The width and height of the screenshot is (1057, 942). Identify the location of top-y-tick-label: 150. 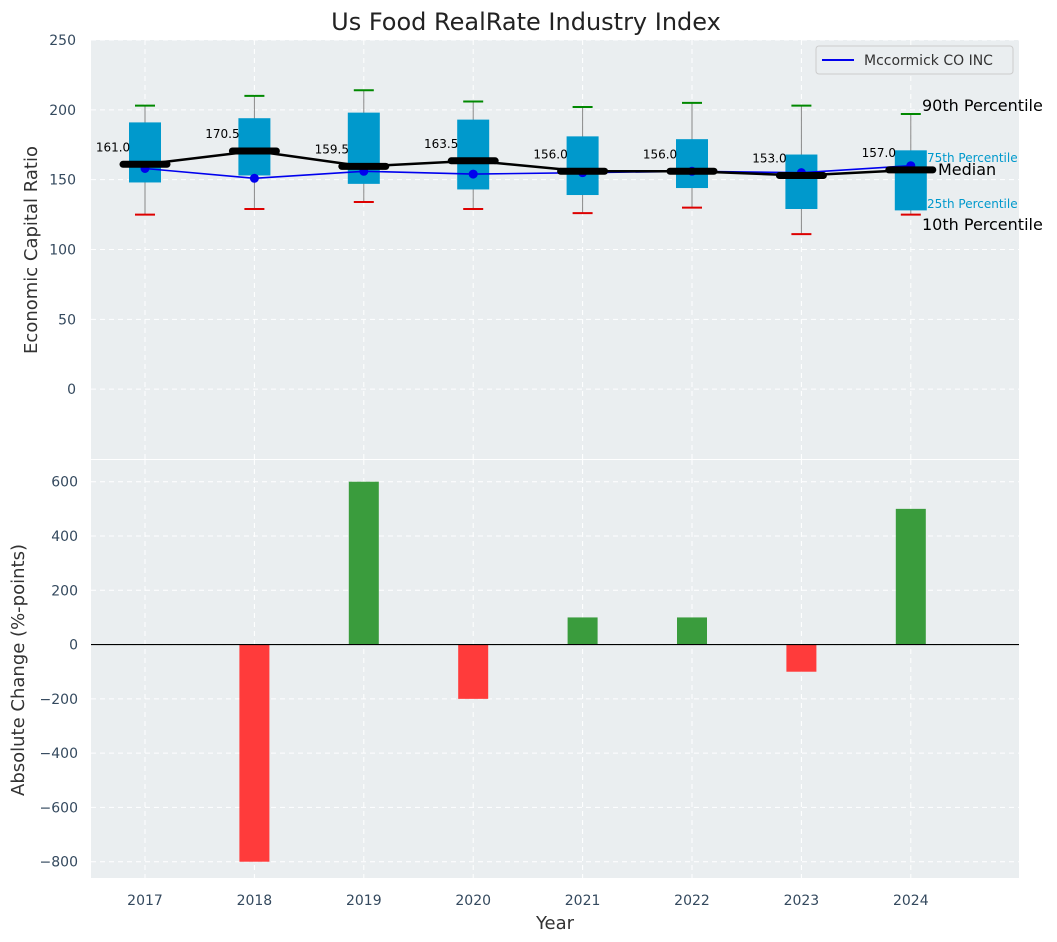
(62, 181).